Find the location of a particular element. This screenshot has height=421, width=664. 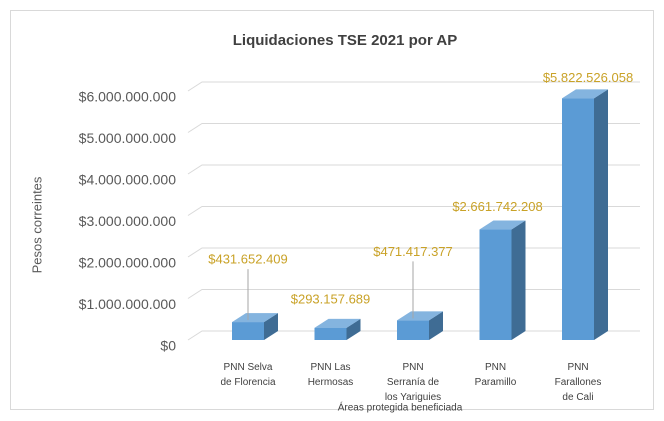

x-tick-line: de Cali is located at coordinates (577, 397).